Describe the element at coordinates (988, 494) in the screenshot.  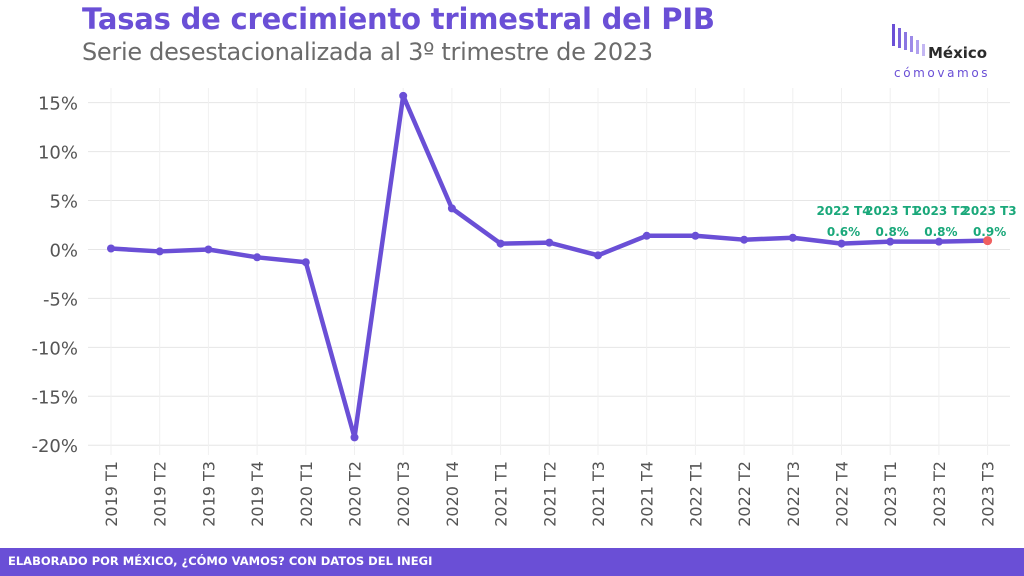
I see `x-tick-label: 2023 T3` at that location.